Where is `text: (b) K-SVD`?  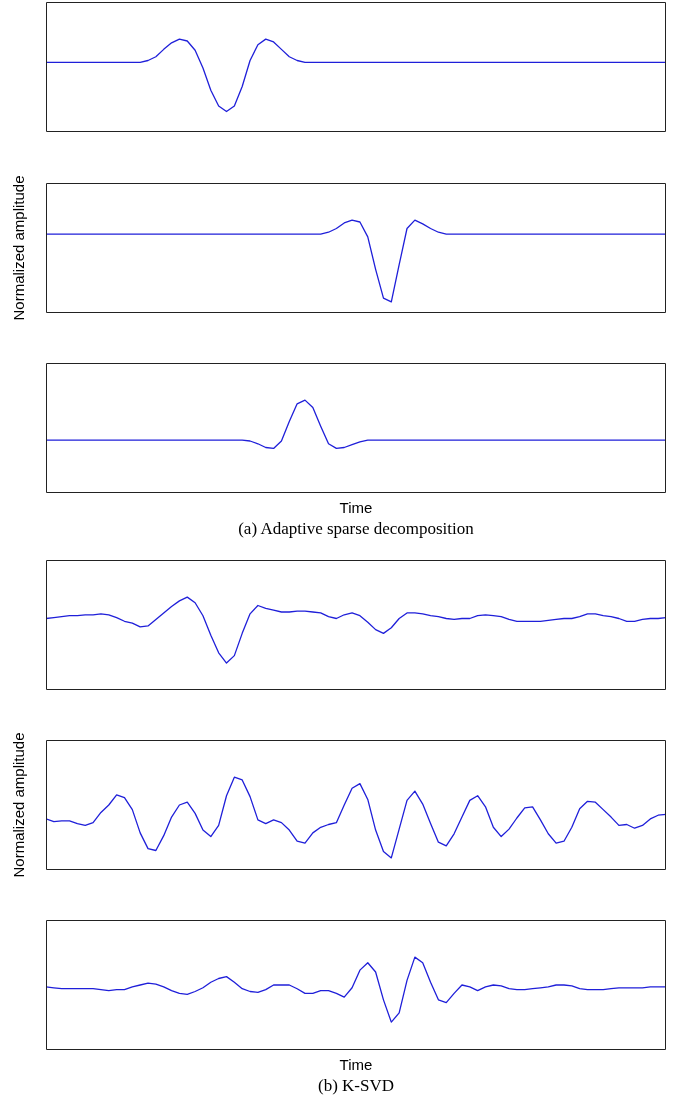 text: (b) K-SVD is located at coordinates (356, 1086).